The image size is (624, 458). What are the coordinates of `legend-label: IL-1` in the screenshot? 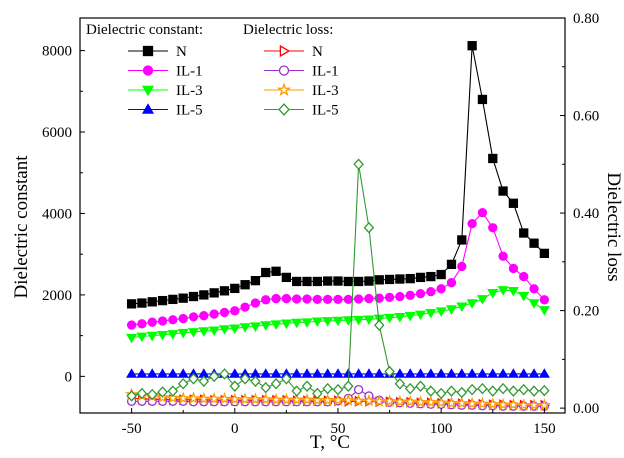 It's located at (325, 72).